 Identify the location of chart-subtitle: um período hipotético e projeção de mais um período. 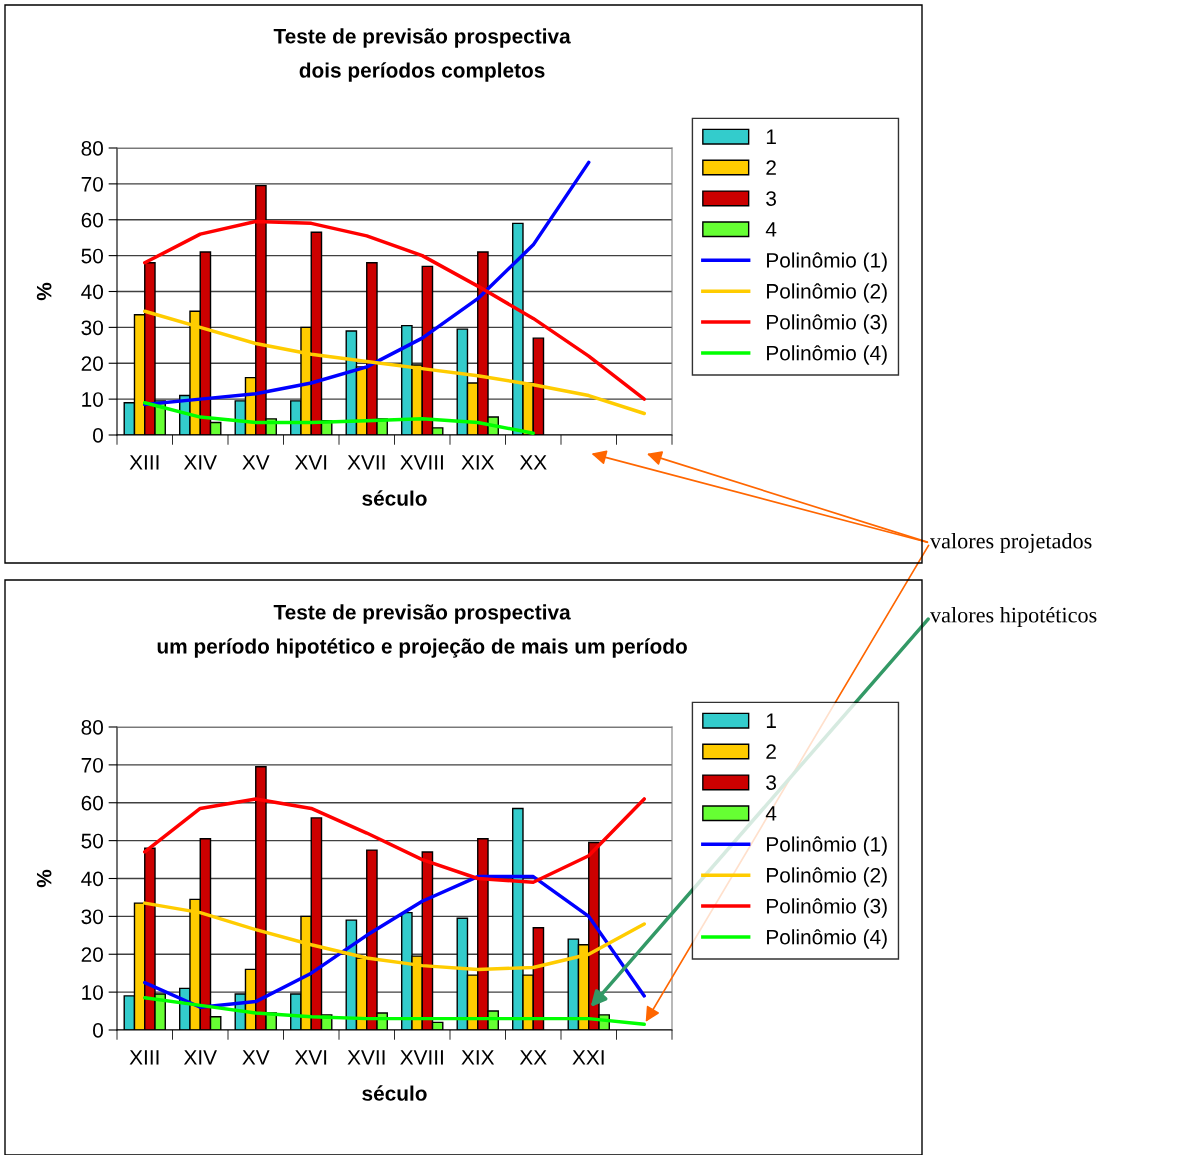
(422, 648).